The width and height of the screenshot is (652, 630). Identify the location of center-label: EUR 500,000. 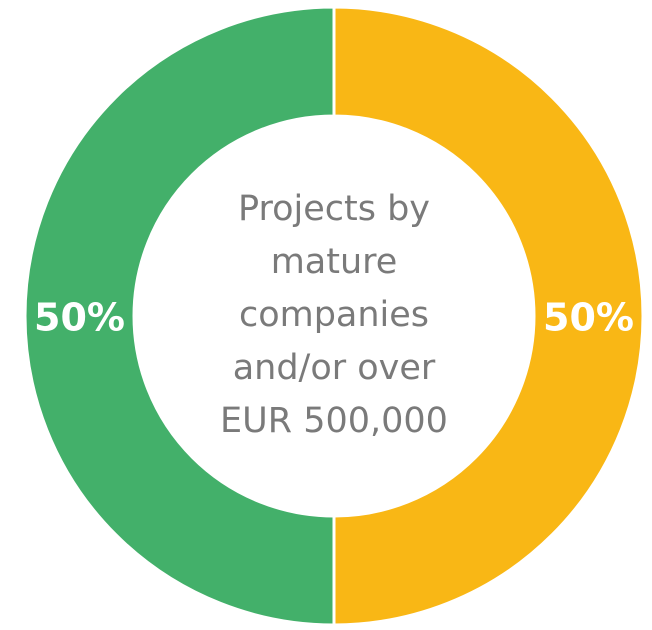
(334, 421).